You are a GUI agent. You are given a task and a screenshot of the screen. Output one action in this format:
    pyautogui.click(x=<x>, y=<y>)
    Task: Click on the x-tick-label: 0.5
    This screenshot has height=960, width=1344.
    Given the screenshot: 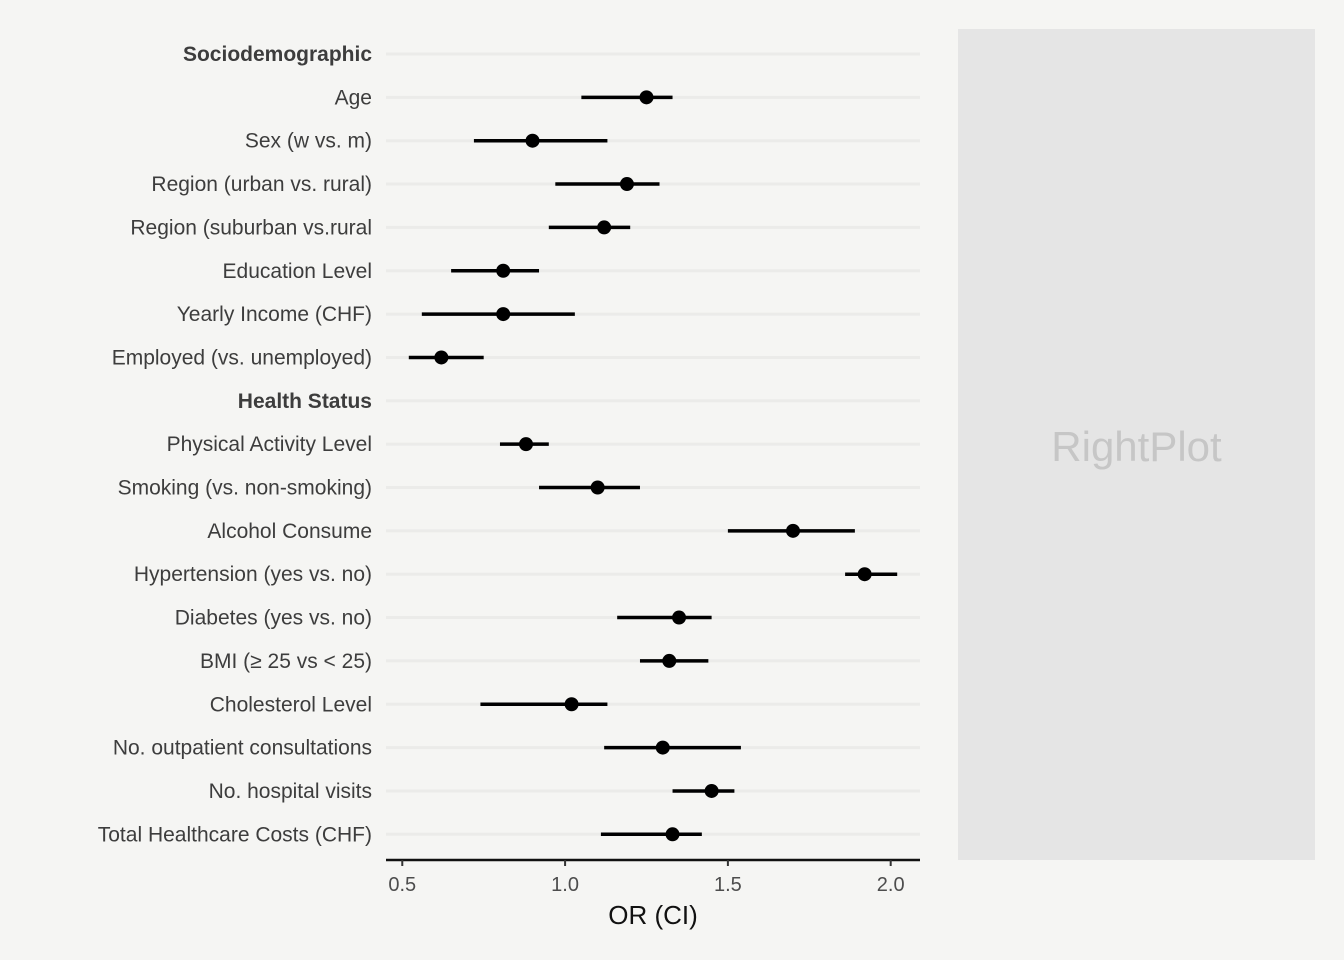 What is the action you would take?
    pyautogui.click(x=402, y=885)
    